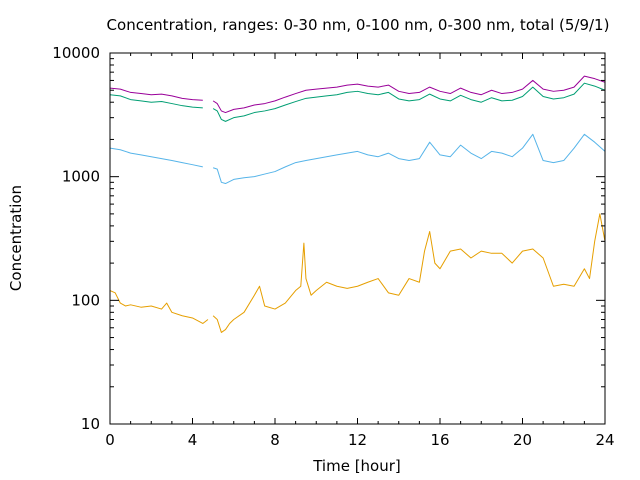  What do you see at coordinates (522, 440) in the screenshot?
I see `x-tick-label: 20` at bounding box center [522, 440].